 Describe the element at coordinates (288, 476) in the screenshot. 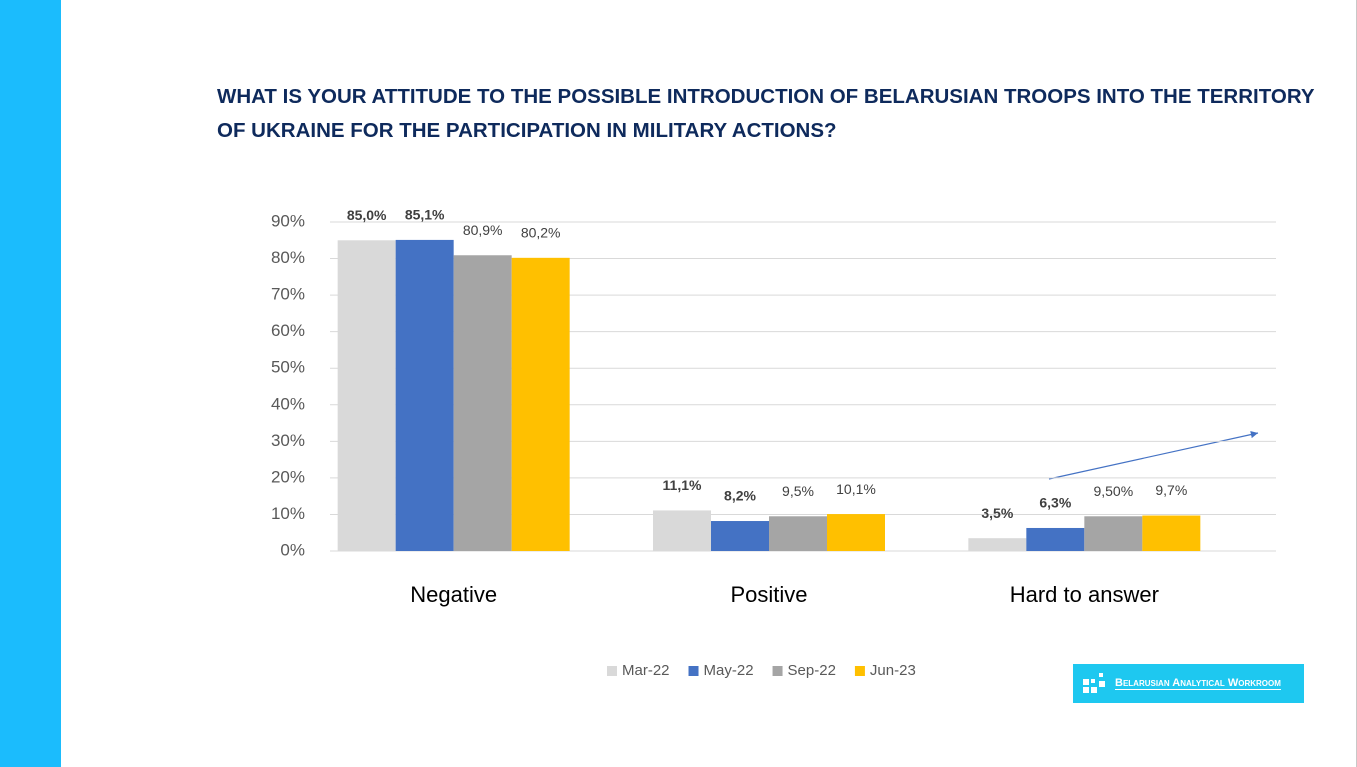

I see `y-tick-label: 20%` at that location.